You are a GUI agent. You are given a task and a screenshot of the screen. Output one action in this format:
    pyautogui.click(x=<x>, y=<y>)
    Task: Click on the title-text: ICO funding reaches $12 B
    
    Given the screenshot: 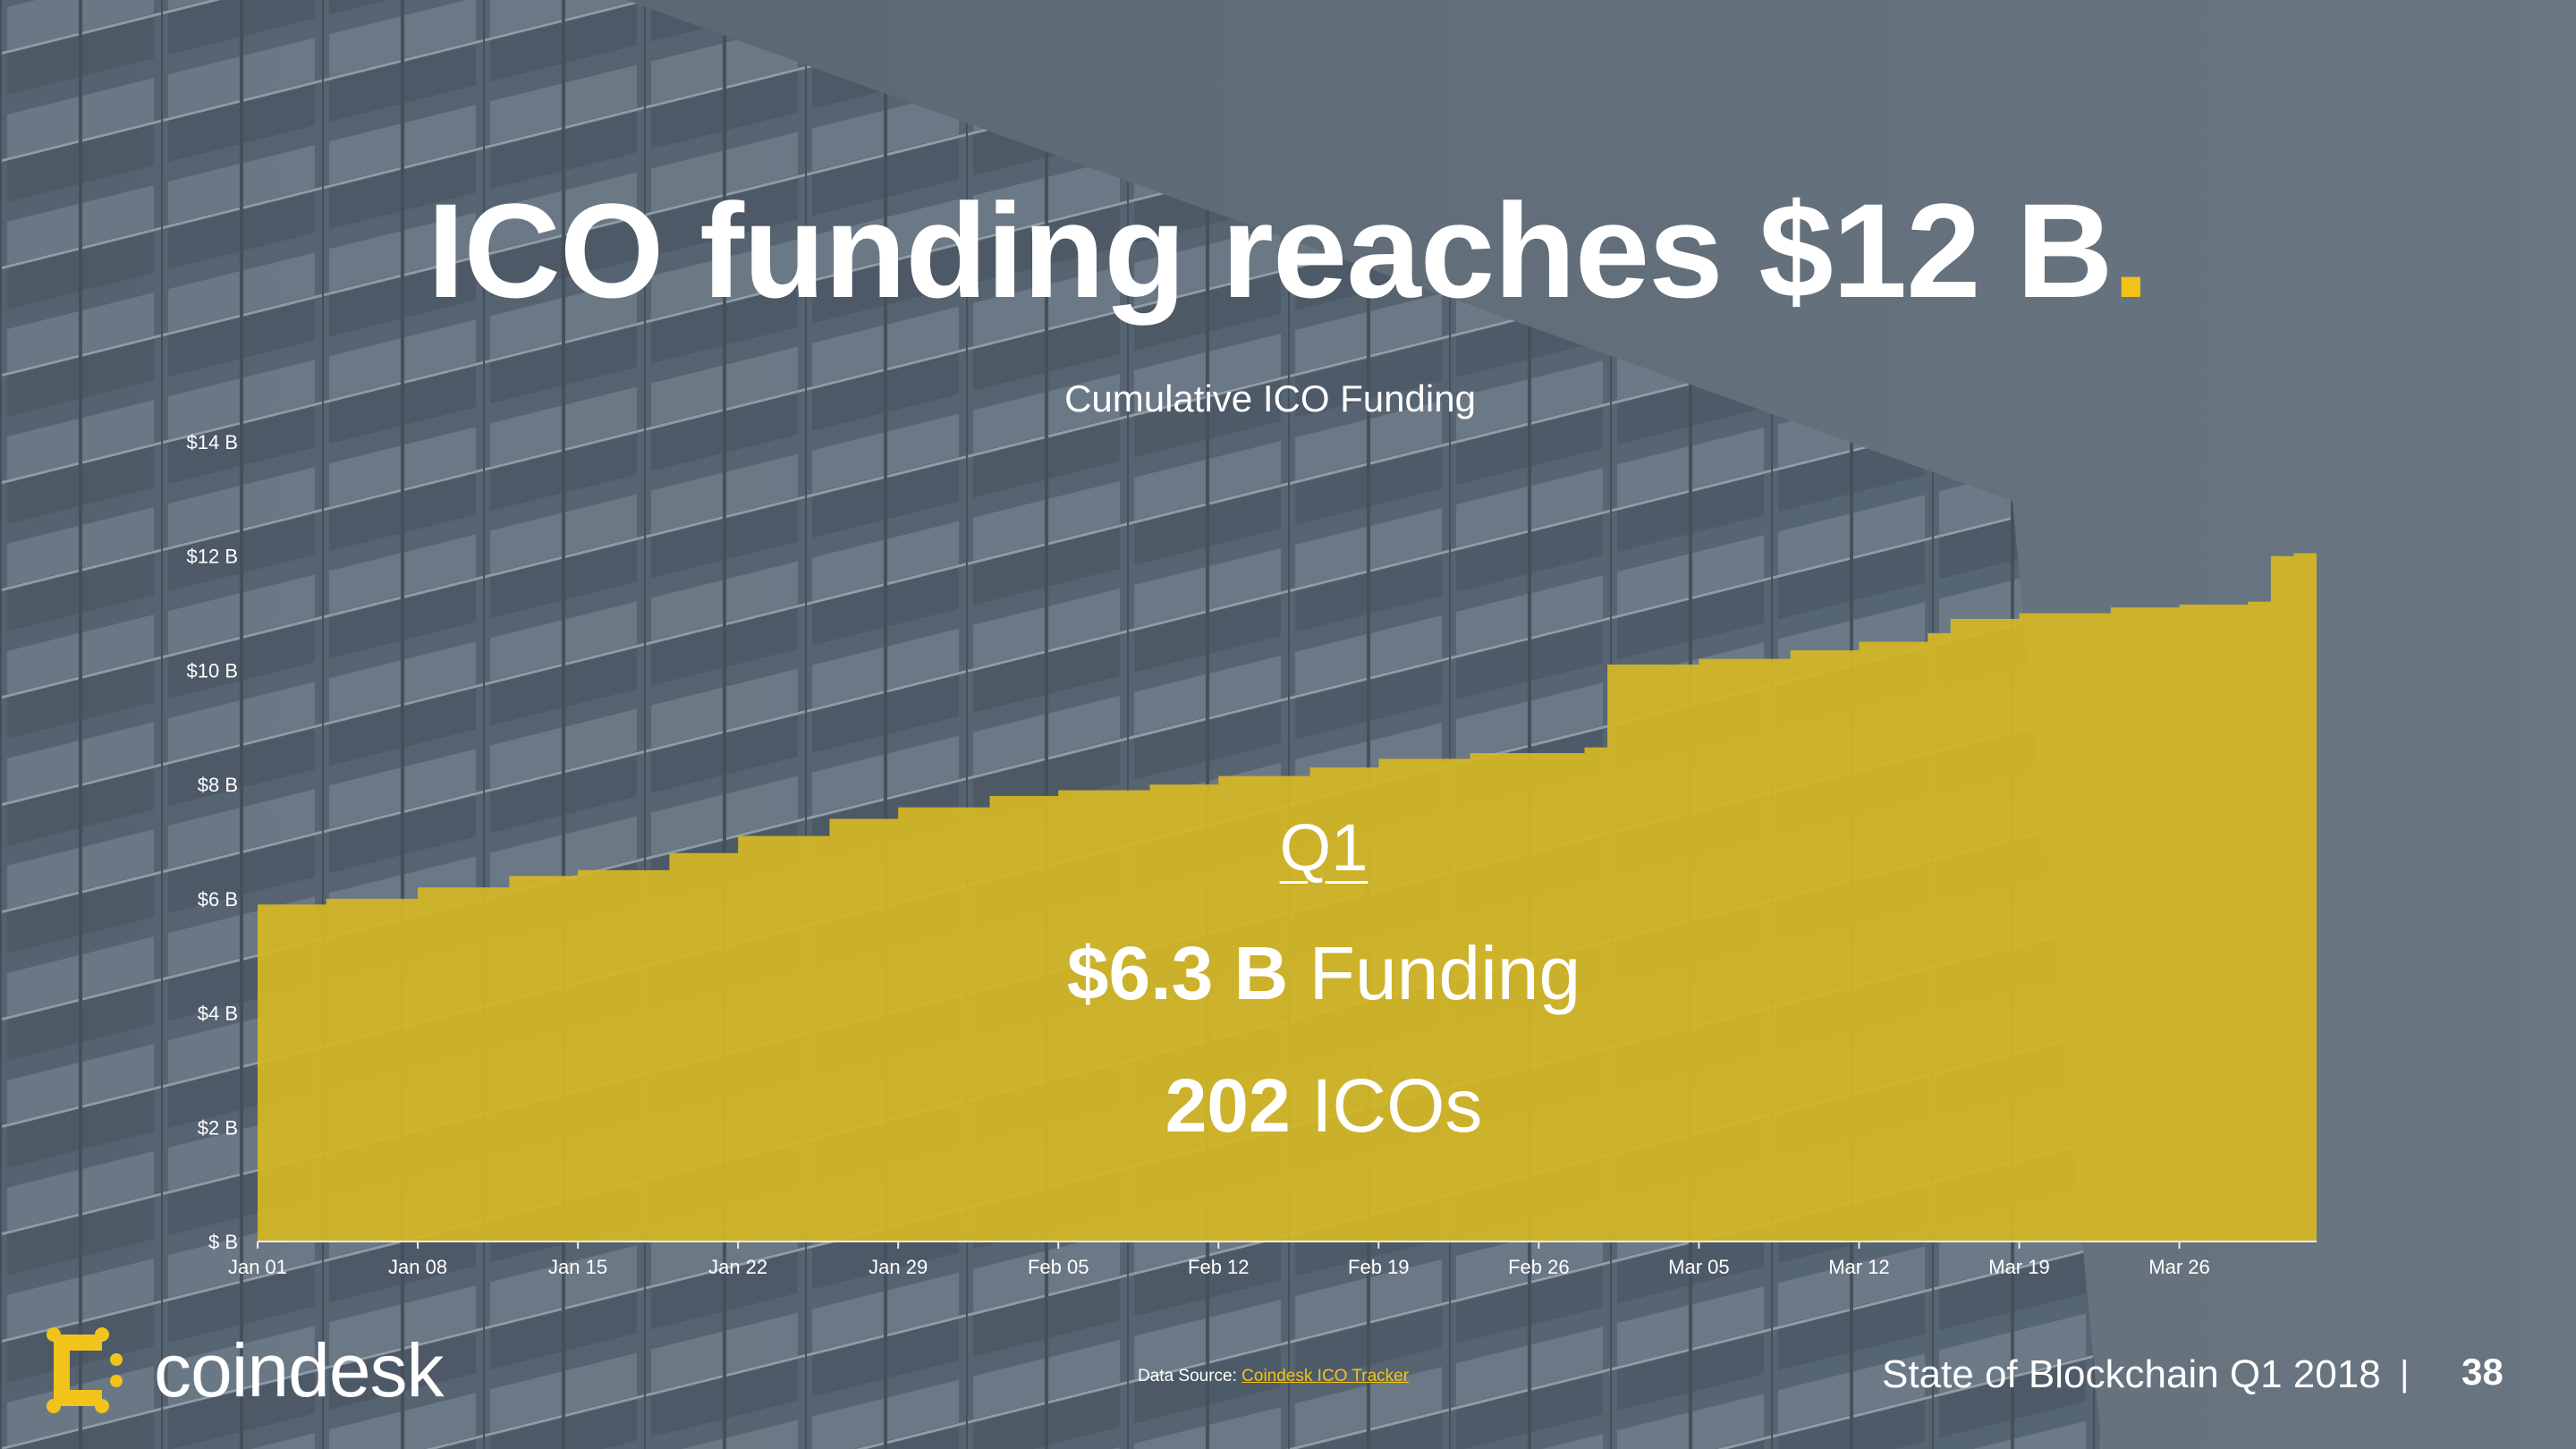 What is the action you would take?
    pyautogui.click(x=1270, y=250)
    